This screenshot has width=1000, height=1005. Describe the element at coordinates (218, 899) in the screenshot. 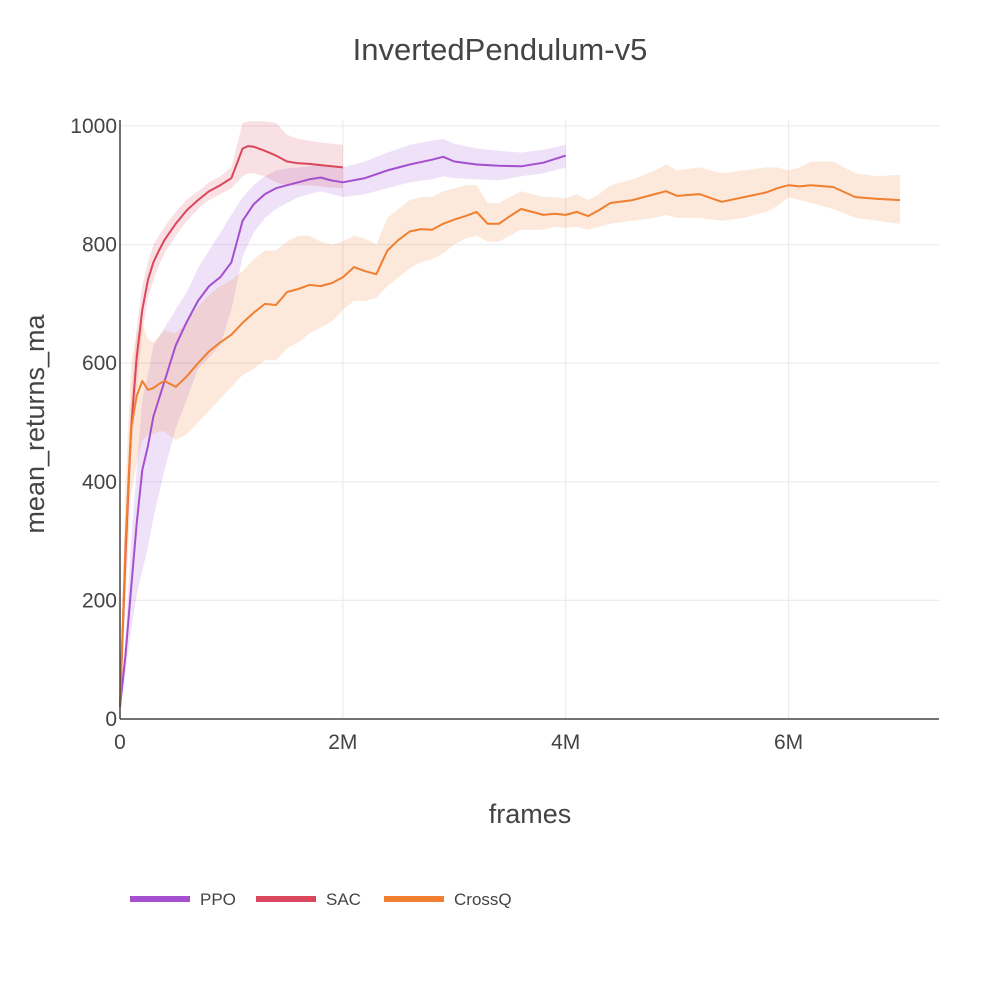

I see `legend-label: PPO` at that location.